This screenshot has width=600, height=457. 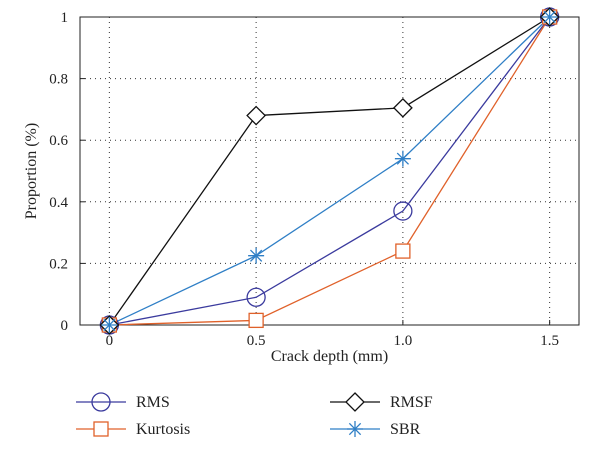 What do you see at coordinates (329, 356) in the screenshot?
I see `x-axis-title: Crack depth (mm)` at bounding box center [329, 356].